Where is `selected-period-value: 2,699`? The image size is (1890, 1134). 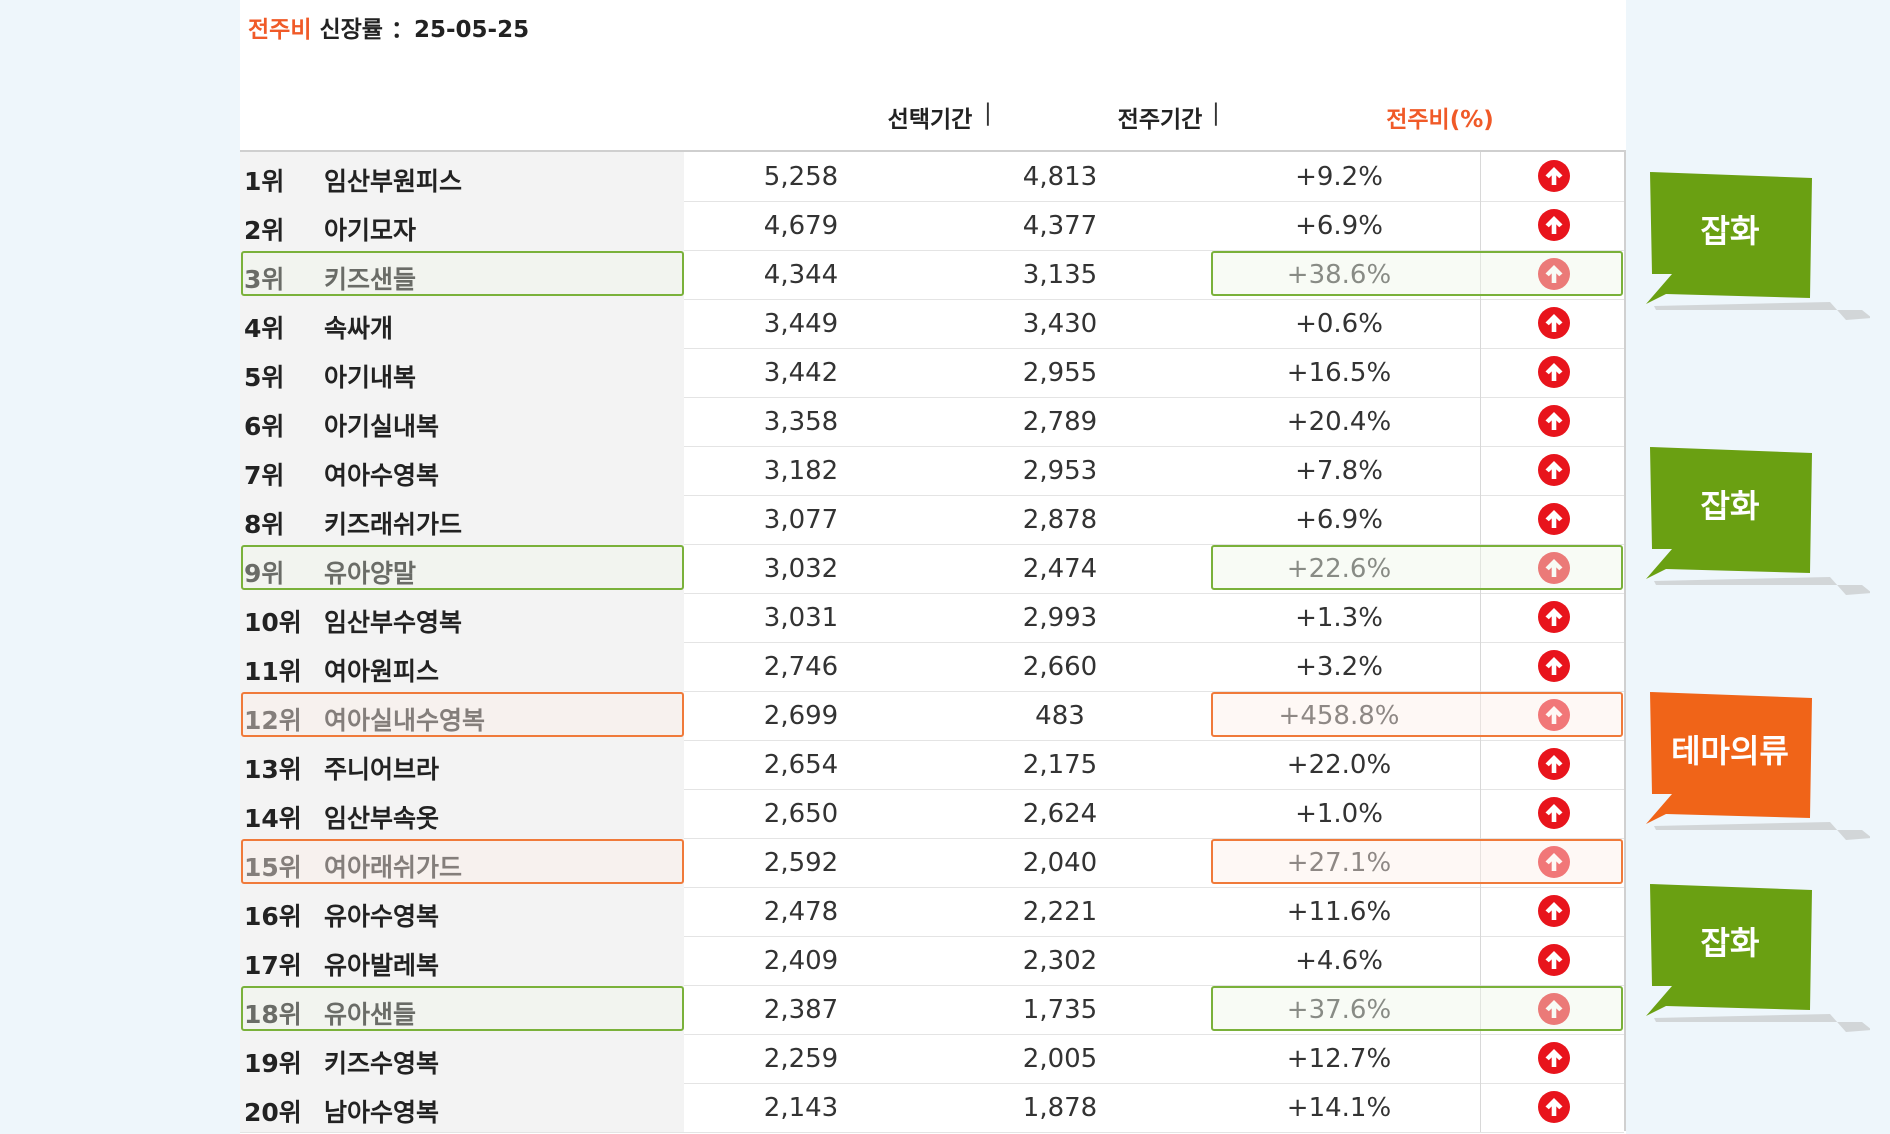 selected-period-value: 2,699 is located at coordinates (801, 716).